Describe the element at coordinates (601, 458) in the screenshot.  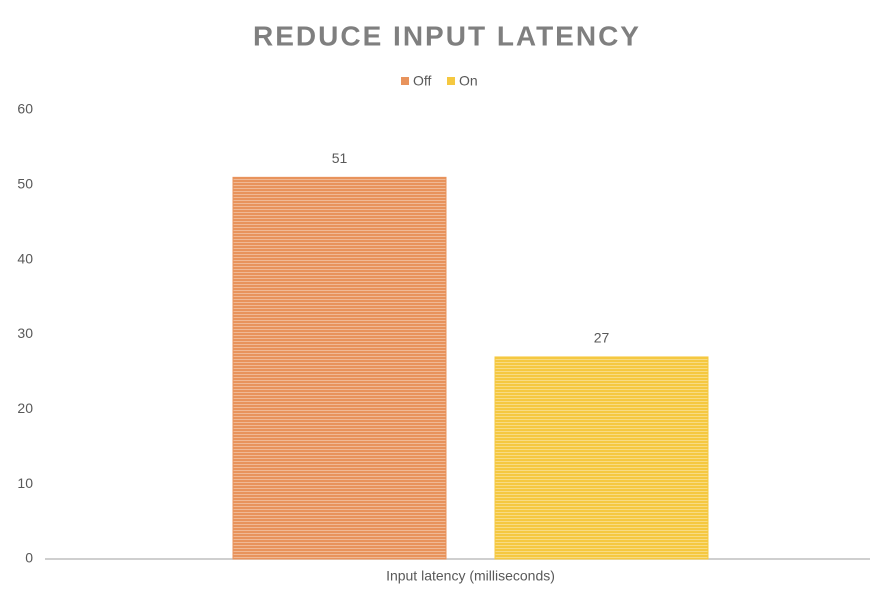
I see `bar` at that location.